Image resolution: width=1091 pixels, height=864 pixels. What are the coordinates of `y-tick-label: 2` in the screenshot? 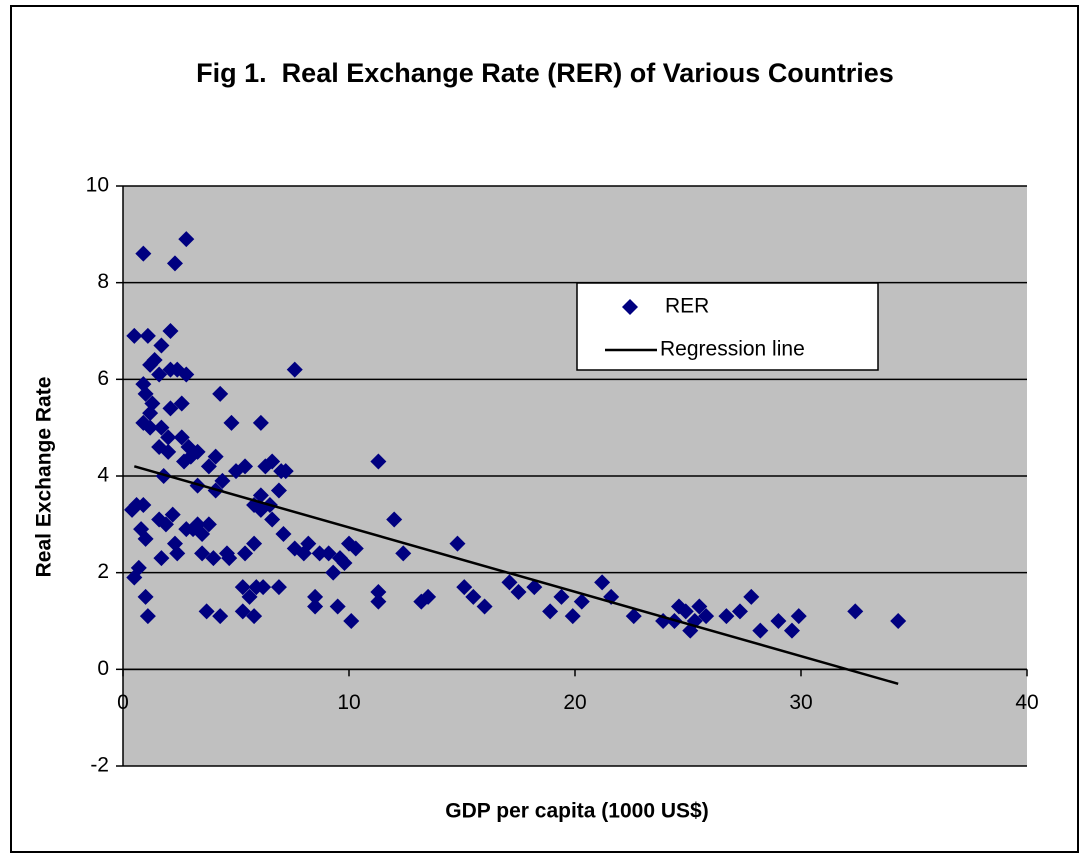 It's located at (103, 571).